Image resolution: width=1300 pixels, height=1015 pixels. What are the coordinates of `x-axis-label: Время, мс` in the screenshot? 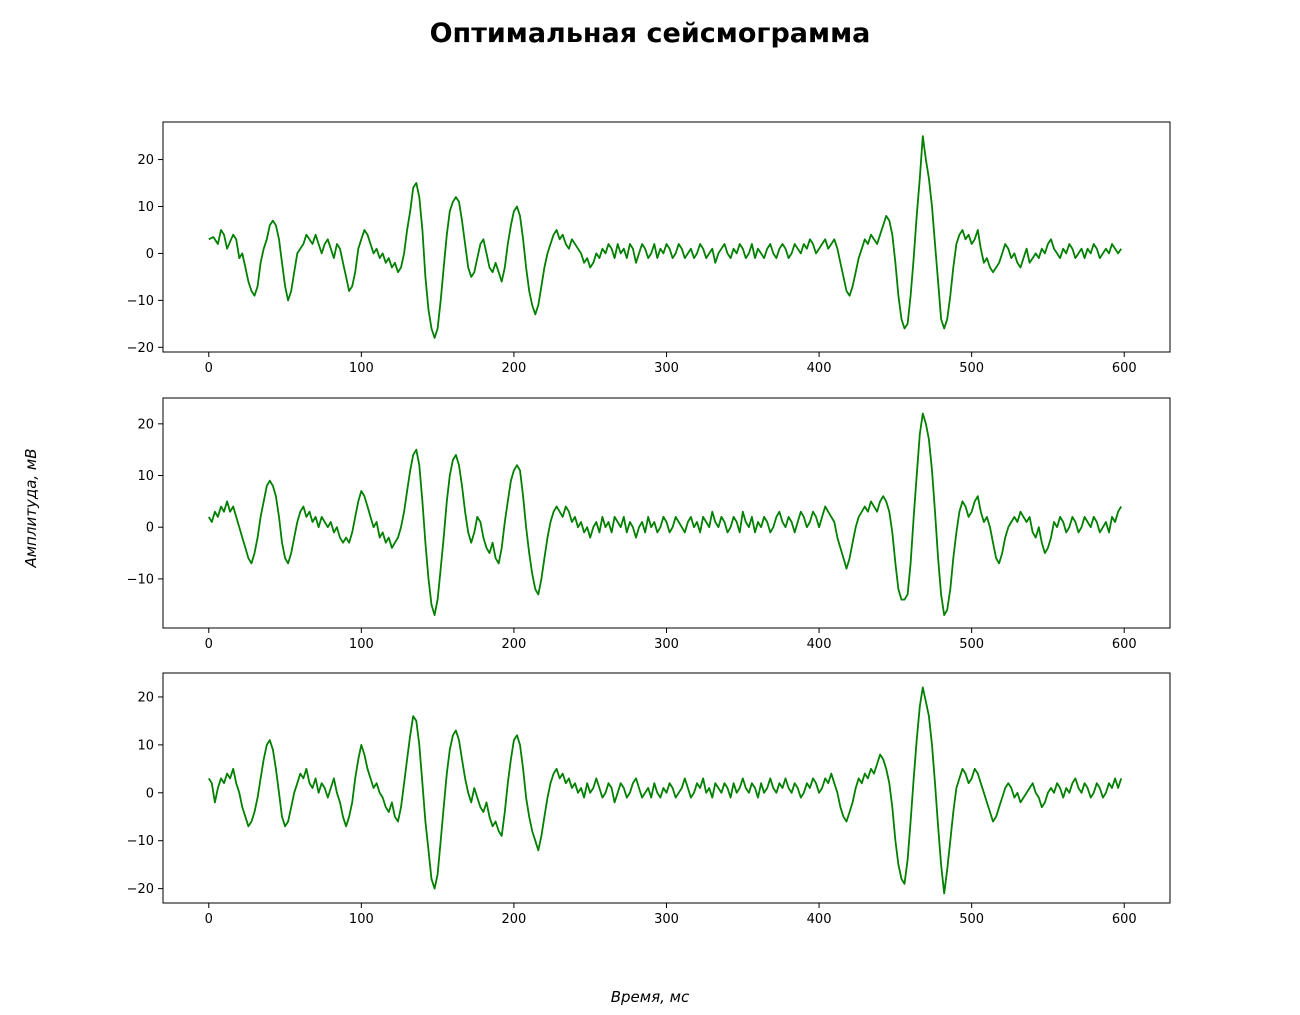 It's located at (650, 997).